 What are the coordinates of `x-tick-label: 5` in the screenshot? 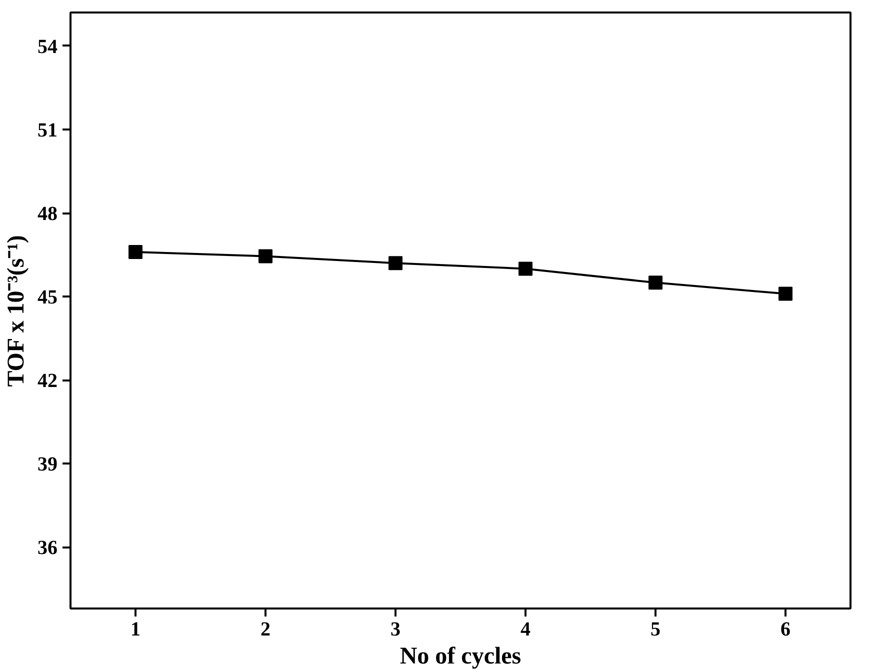 It's located at (655, 629).